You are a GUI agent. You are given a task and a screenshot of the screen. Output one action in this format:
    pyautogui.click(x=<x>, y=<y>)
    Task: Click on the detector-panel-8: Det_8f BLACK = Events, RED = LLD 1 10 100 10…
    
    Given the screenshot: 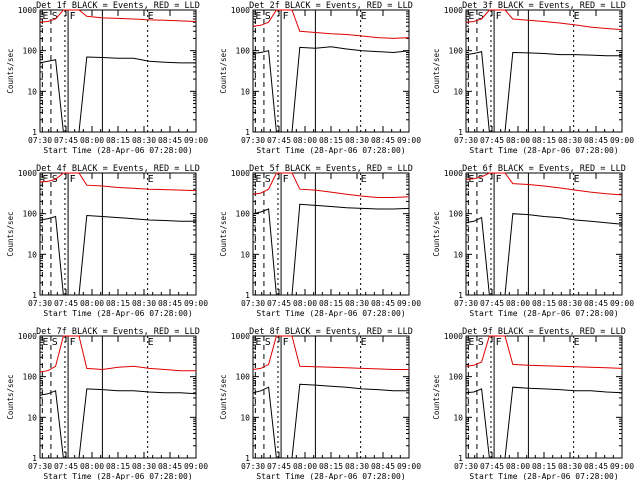 What is the action you would take?
    pyautogui.click(x=320, y=403)
    